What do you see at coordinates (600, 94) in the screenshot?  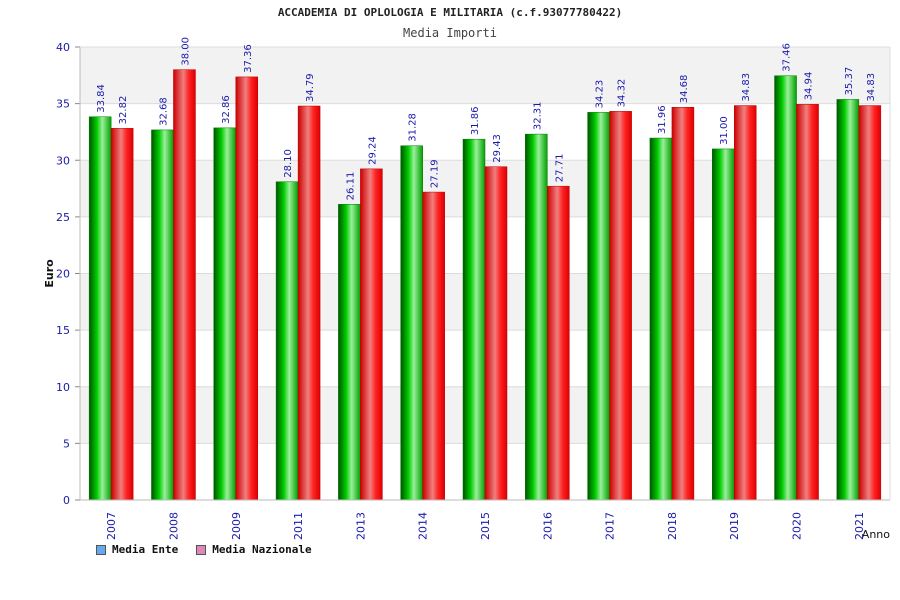 I see `data-label-ente: 34.23` at bounding box center [600, 94].